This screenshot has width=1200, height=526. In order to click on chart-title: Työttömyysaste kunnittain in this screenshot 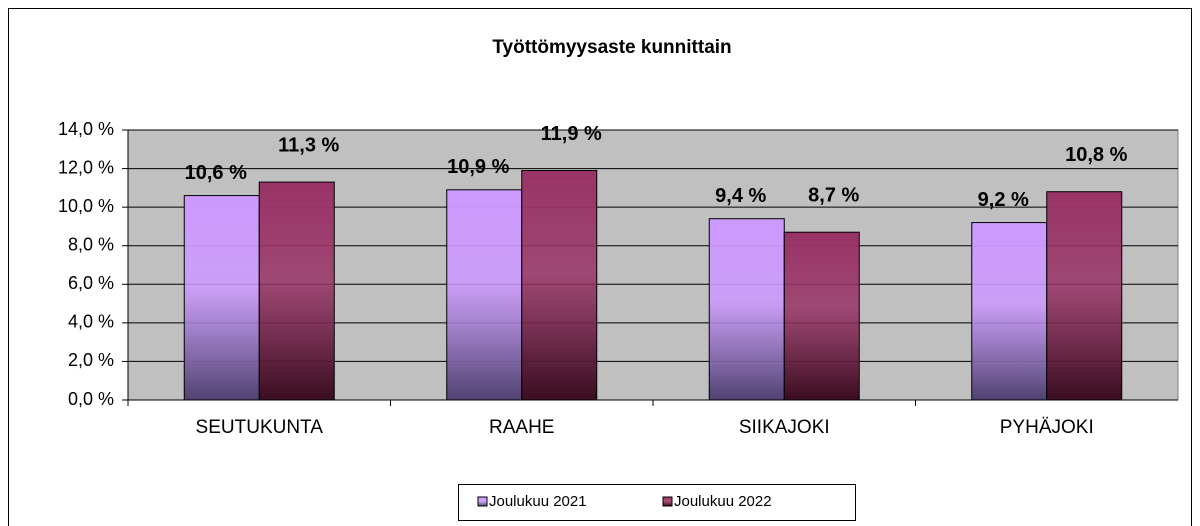, I will do `click(611, 47)`.